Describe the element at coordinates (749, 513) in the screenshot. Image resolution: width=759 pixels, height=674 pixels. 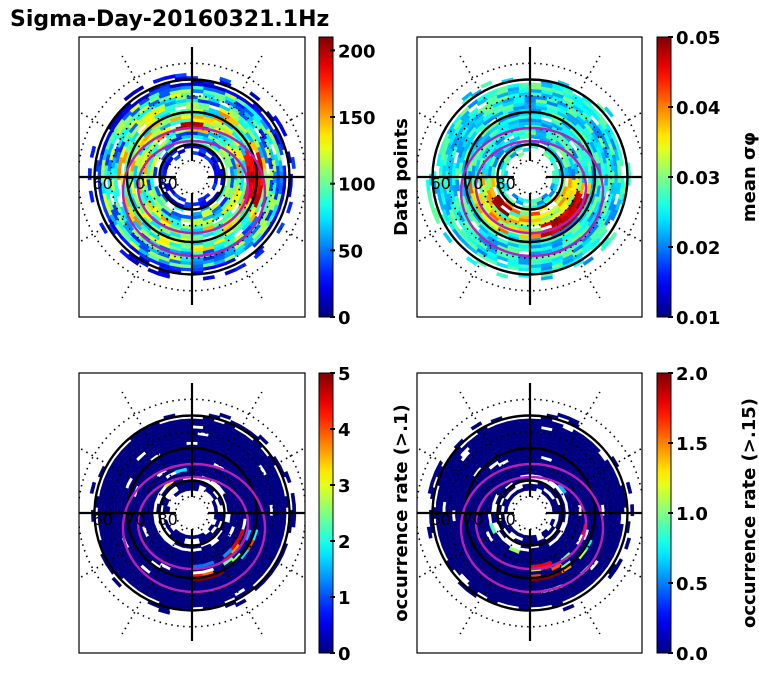
I see `colorbar-label: occurrence rate (>.15)` at that location.